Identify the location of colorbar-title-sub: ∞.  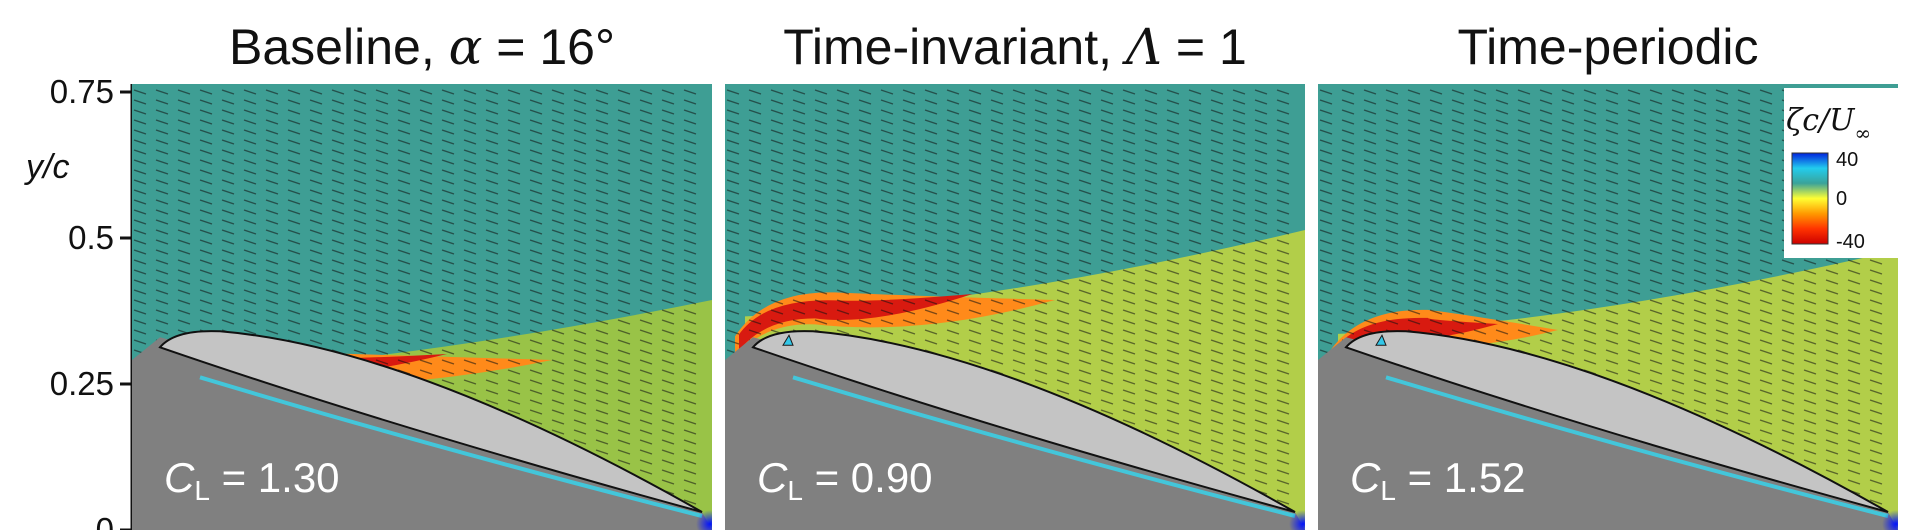
(1862, 133).